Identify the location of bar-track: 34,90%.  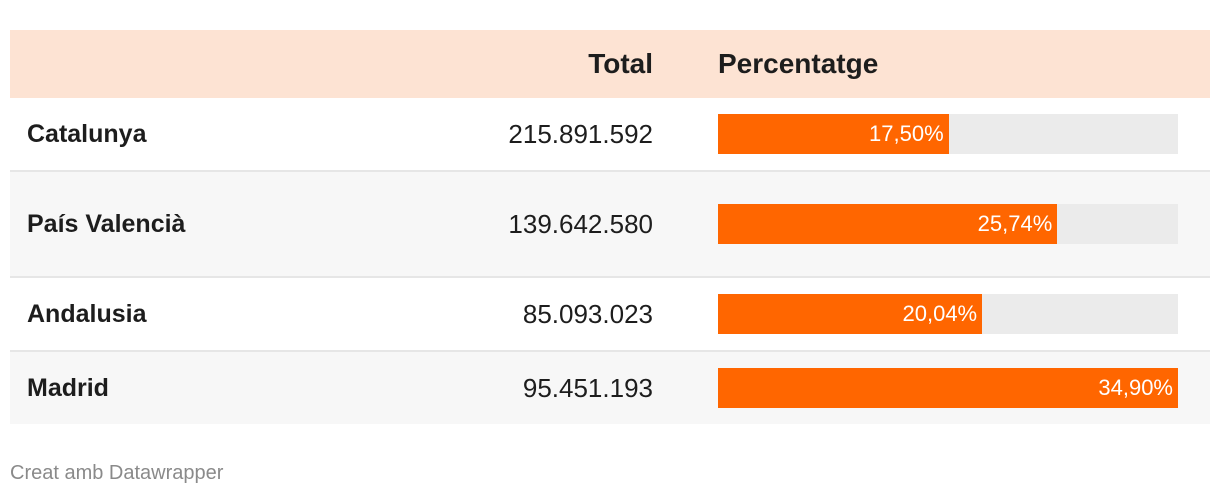
(948, 388).